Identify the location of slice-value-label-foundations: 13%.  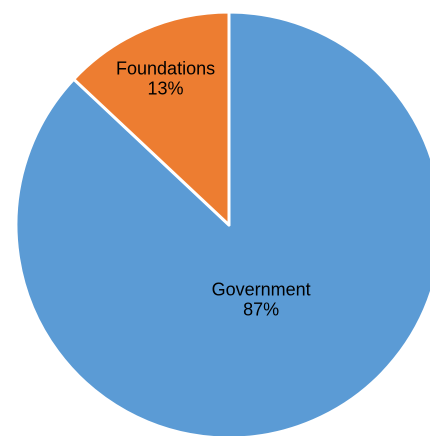
(166, 88).